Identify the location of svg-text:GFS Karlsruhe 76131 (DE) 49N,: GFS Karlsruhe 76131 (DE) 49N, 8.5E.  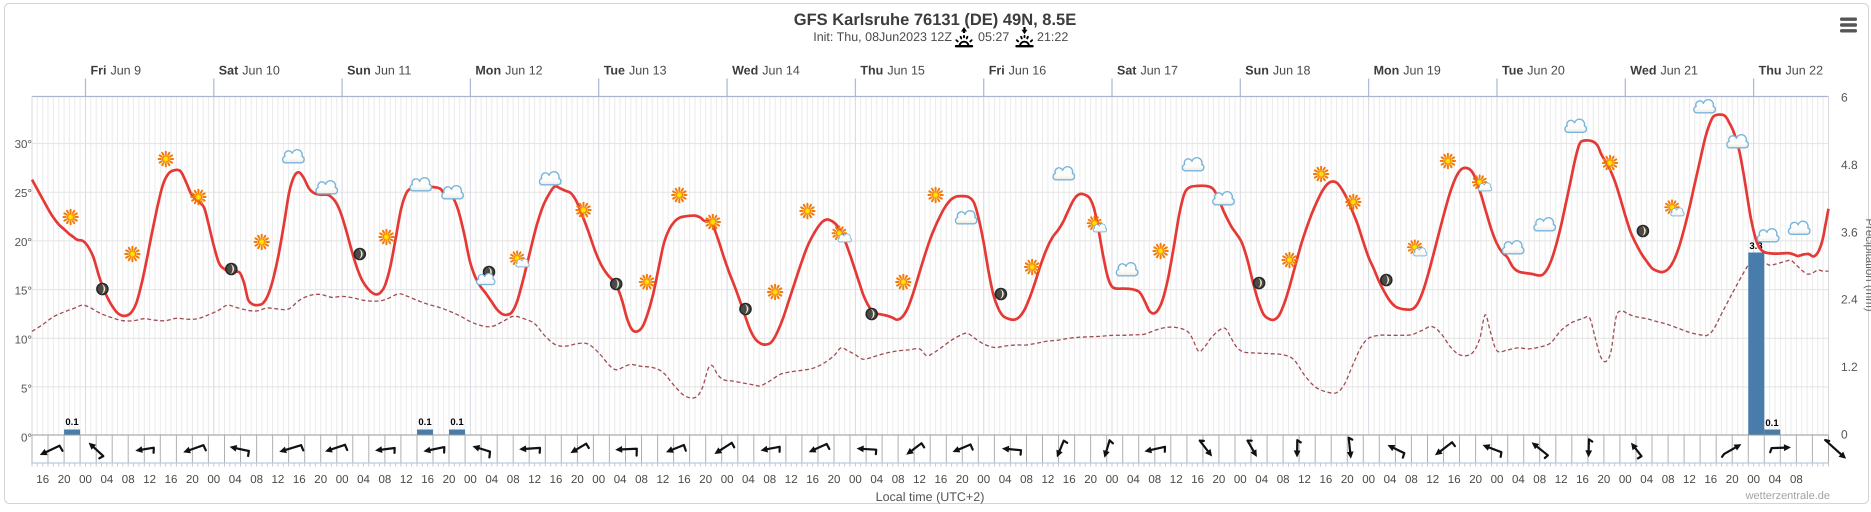
(935, 20).